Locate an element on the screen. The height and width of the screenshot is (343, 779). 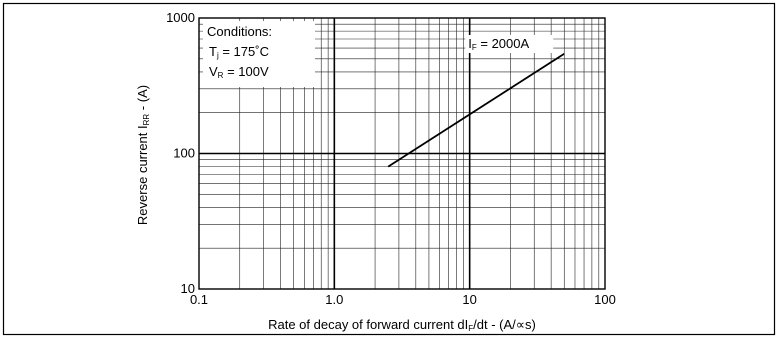
condition-symbol: T is located at coordinates (213, 51).